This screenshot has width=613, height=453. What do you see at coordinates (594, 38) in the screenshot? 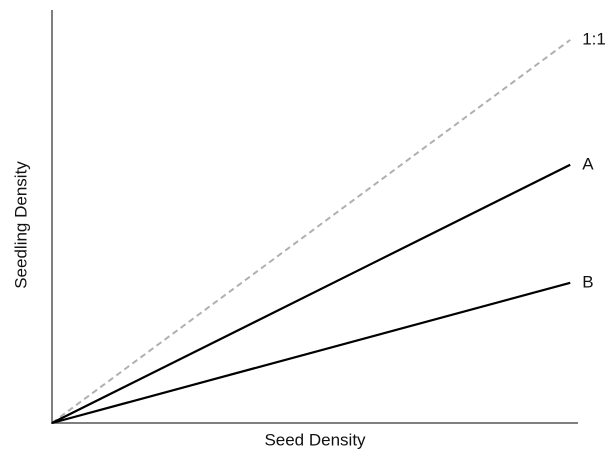
I see `series-label: 1:1` at bounding box center [594, 38].